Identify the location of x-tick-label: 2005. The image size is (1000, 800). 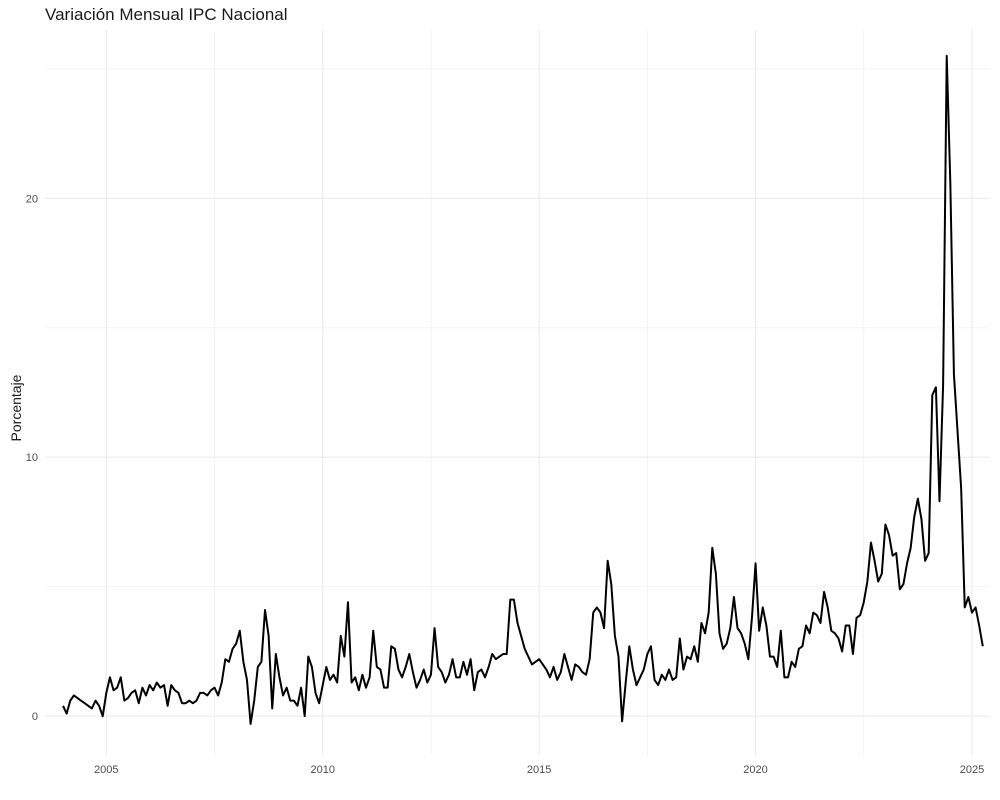
(106, 770).